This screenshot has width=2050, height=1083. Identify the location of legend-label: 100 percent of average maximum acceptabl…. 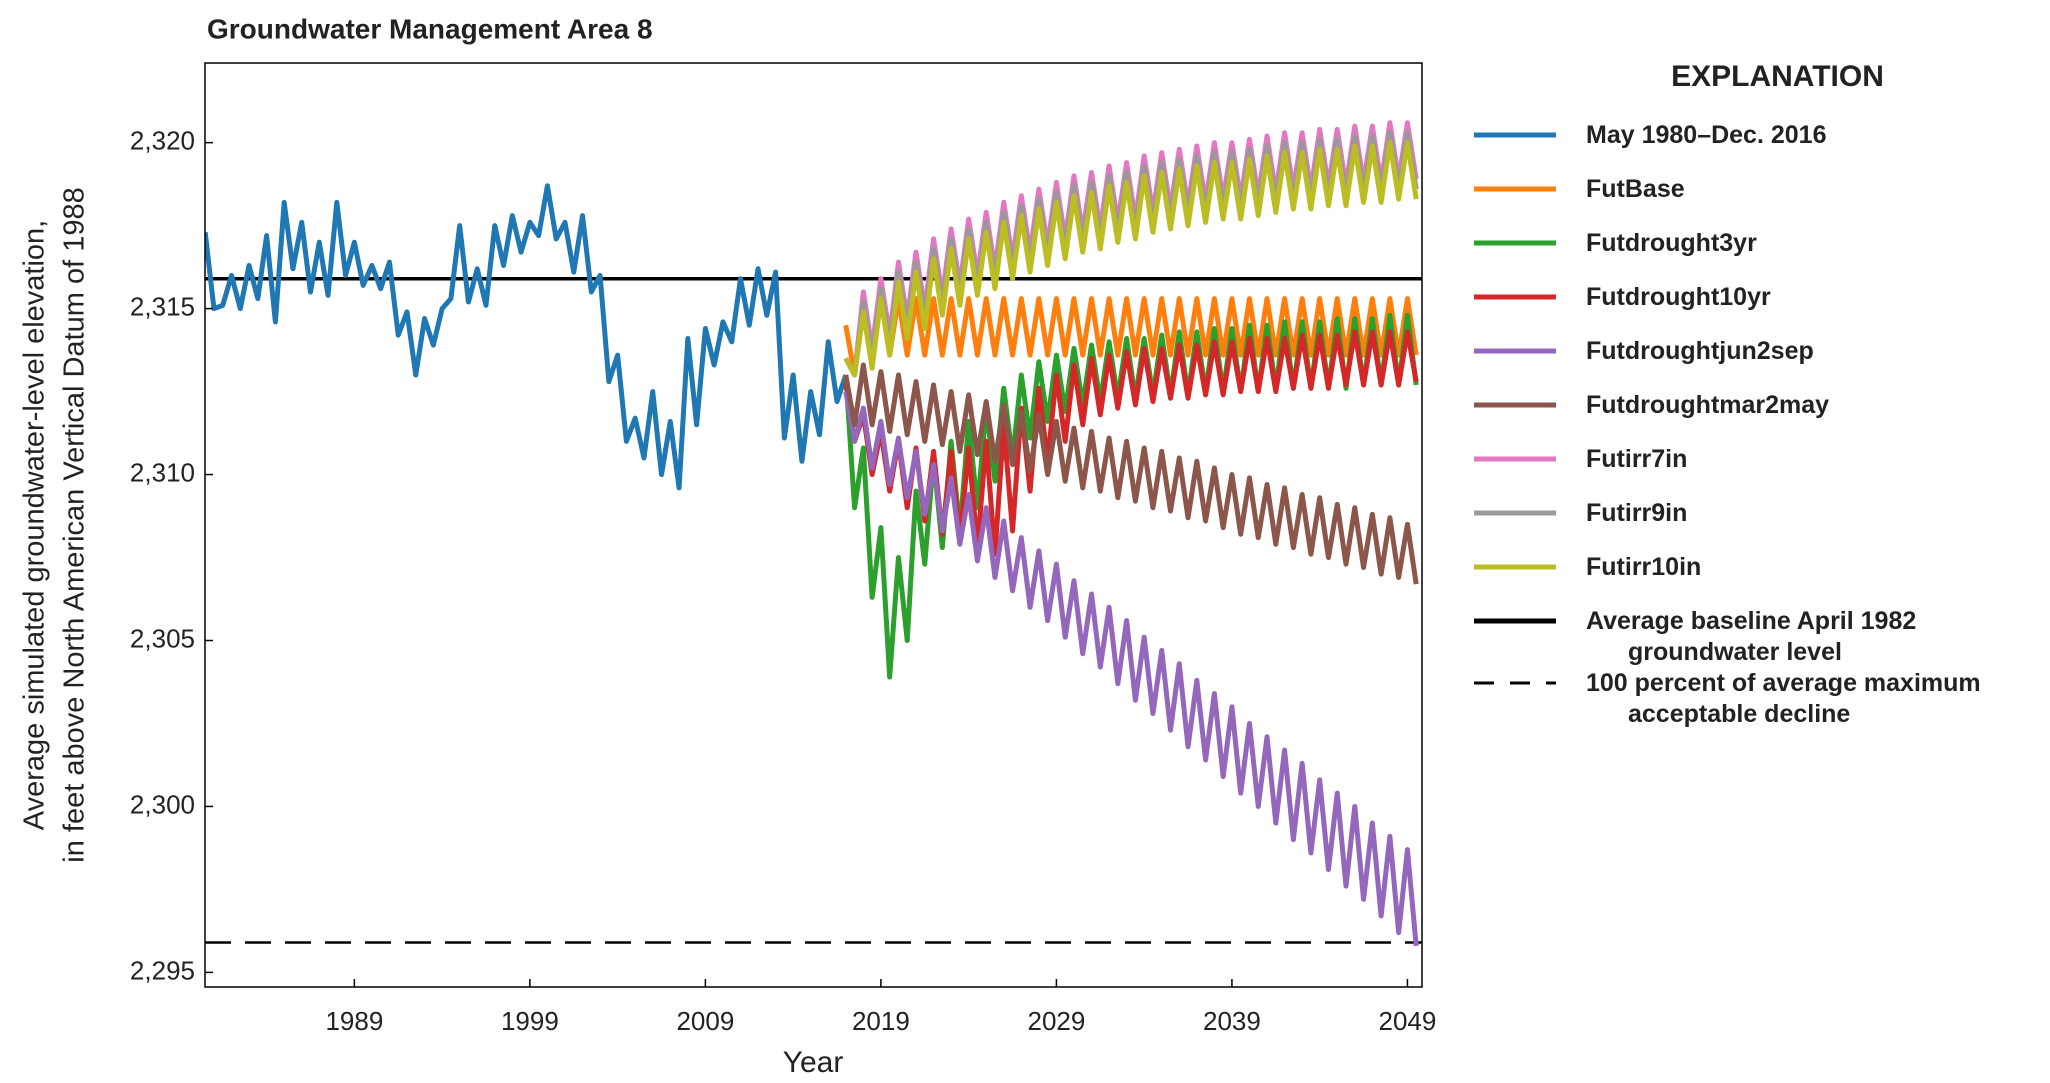
(1783, 698).